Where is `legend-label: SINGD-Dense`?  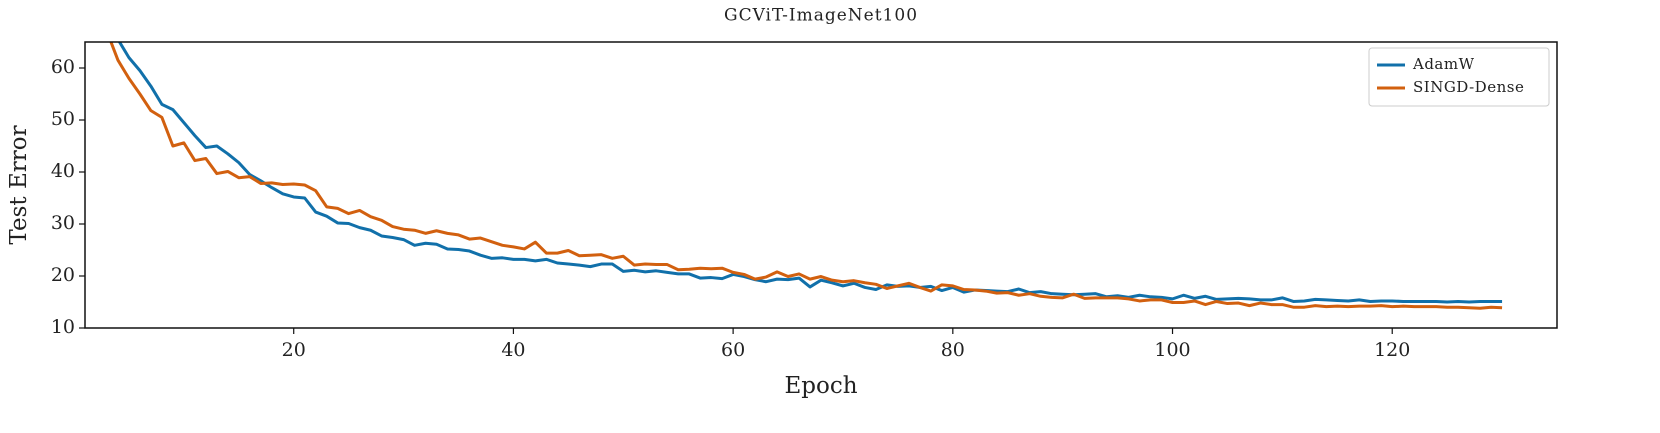 legend-label: SINGD-Dense is located at coordinates (1468, 87).